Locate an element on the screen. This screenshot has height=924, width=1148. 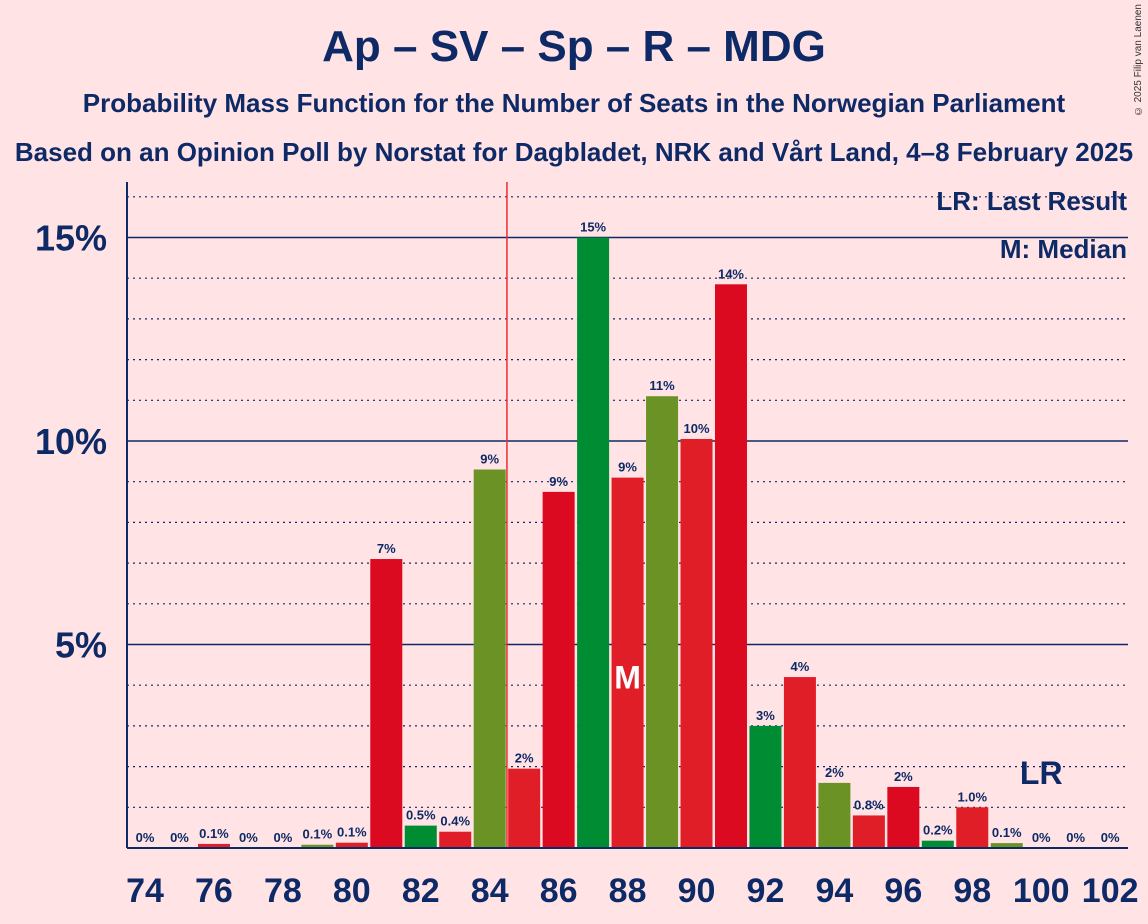
bar-label-seat-87: 15% is located at coordinates (593, 227).